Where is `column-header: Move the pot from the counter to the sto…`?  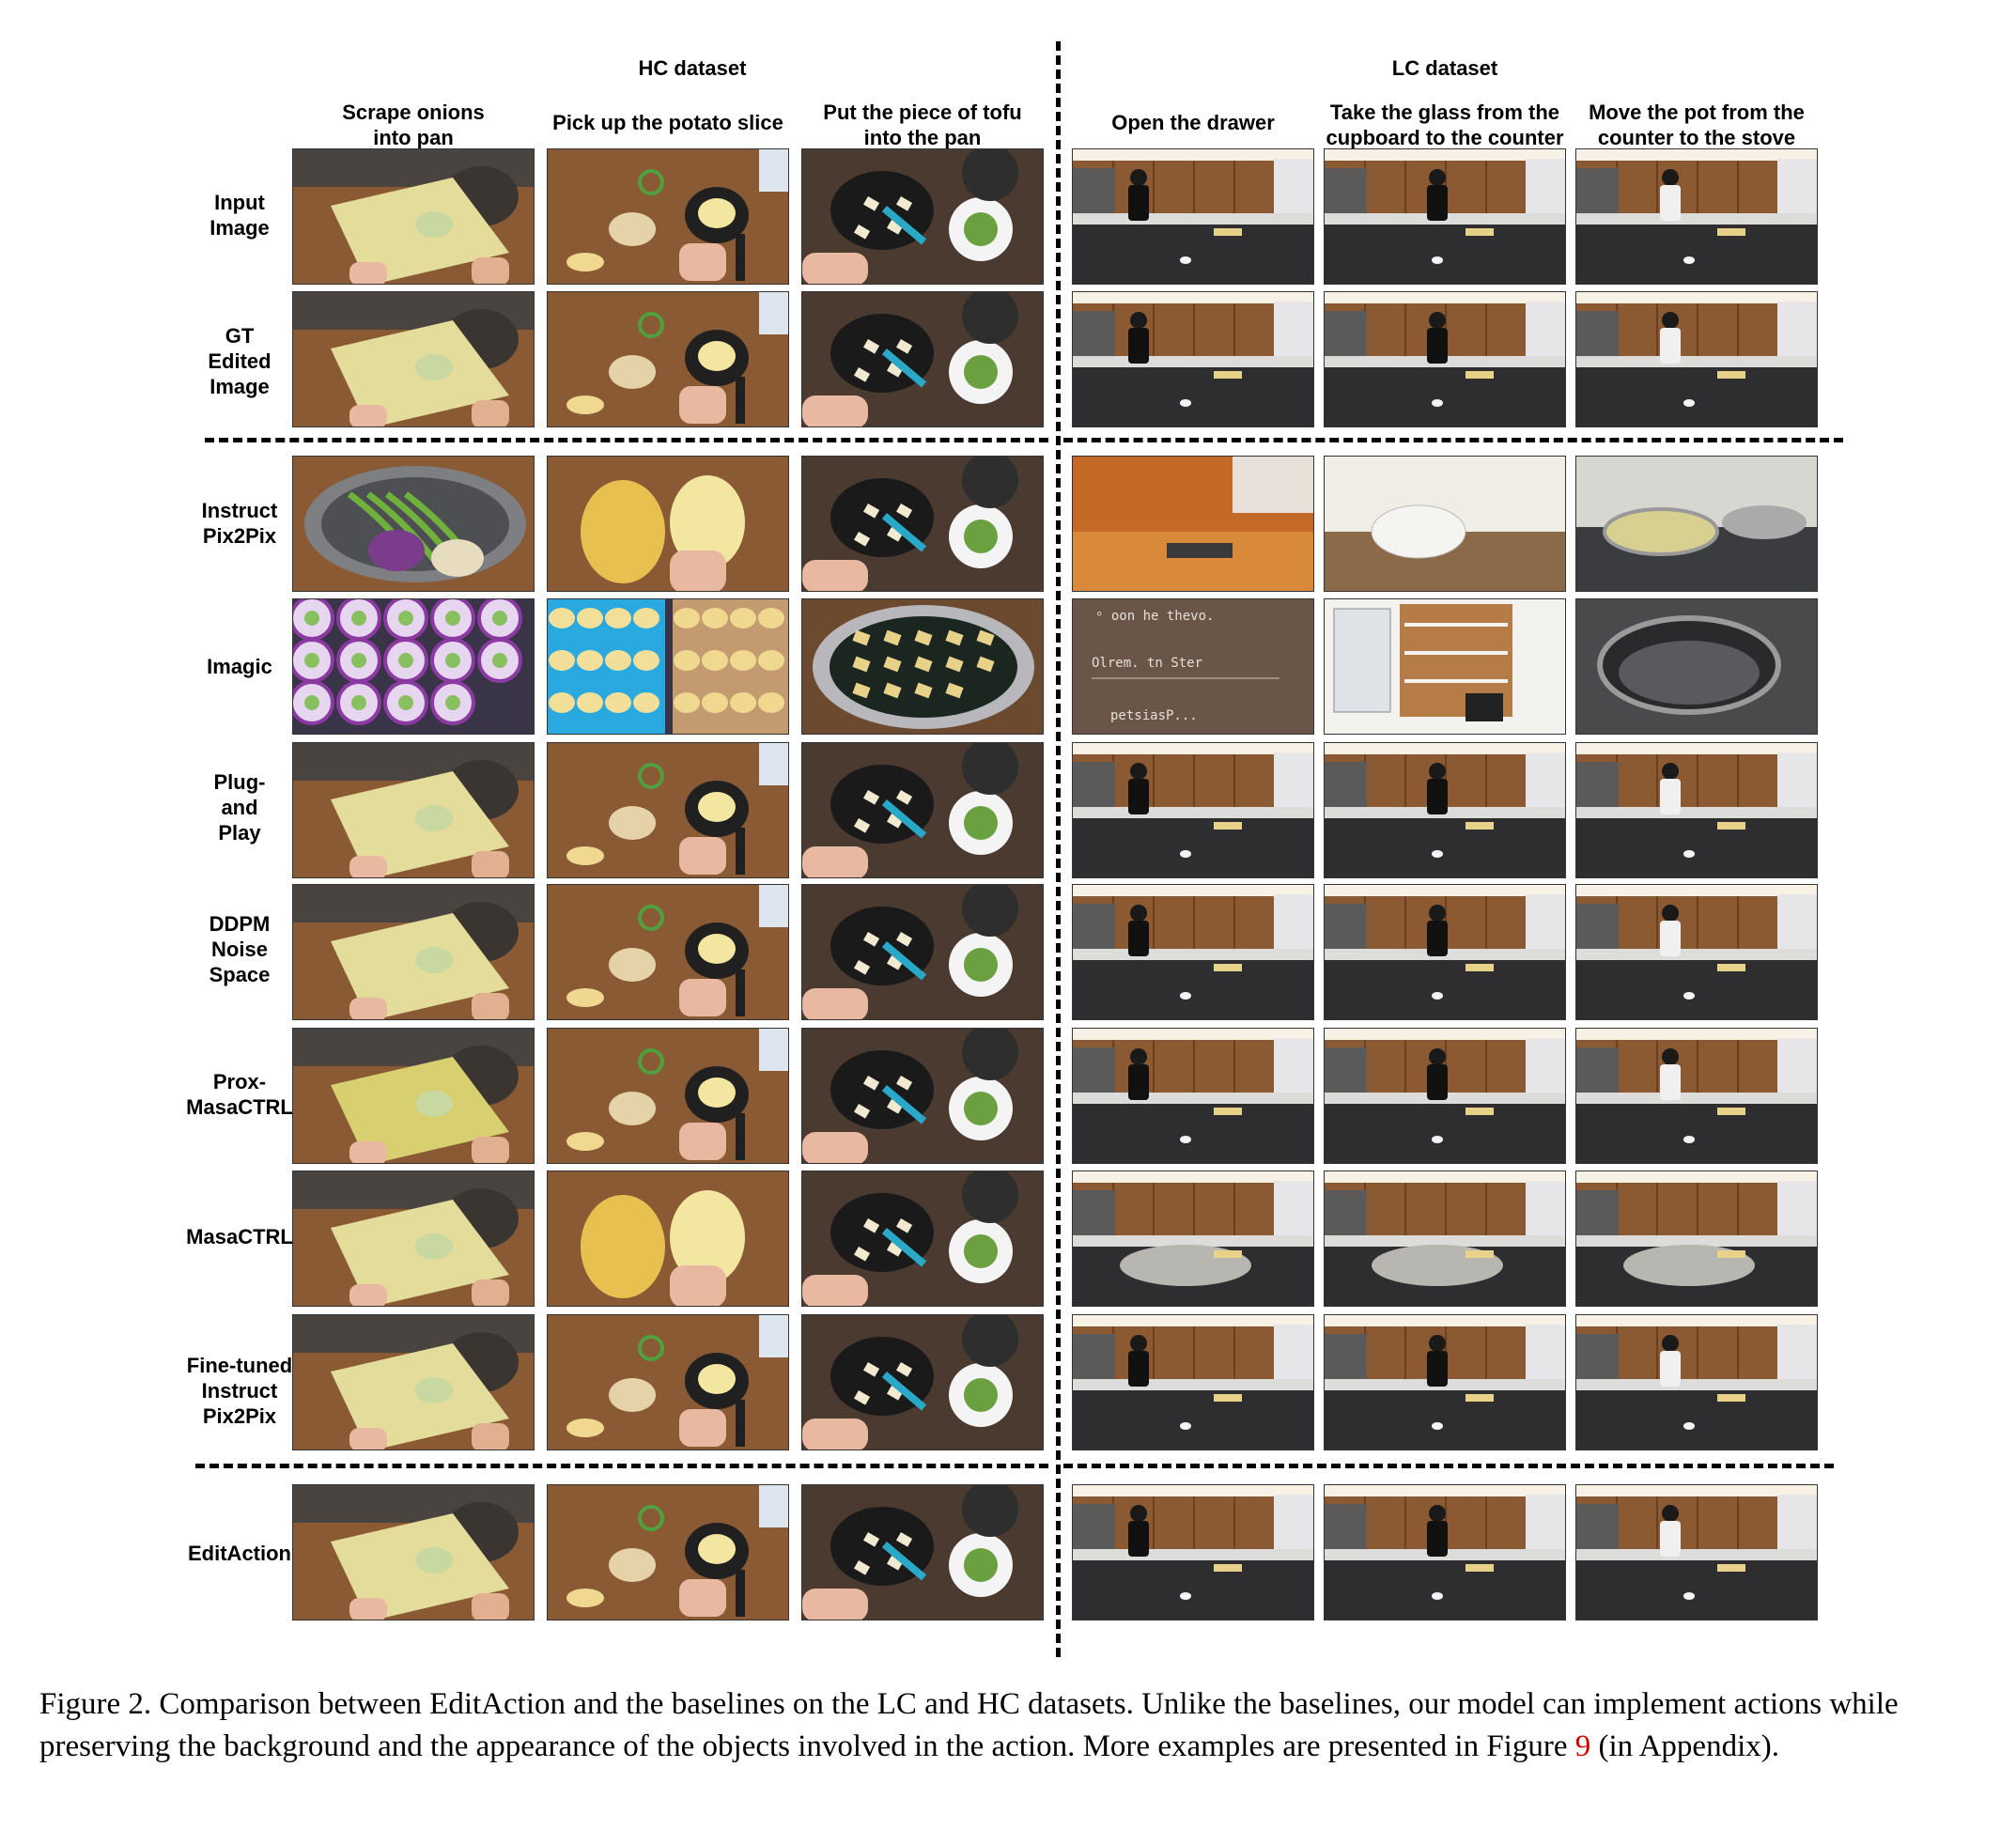 column-header: Move the pot from the counter to the sto… is located at coordinates (1697, 125).